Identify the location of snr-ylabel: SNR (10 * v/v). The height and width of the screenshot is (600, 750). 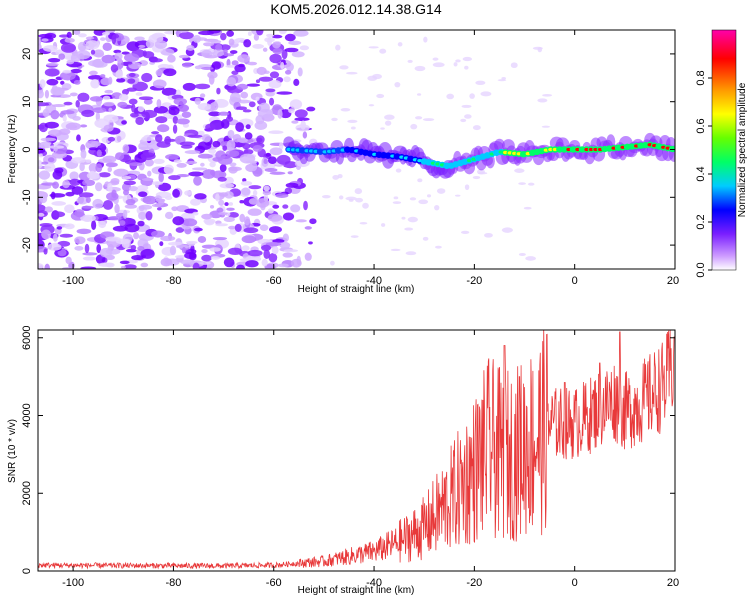
(12, 451).